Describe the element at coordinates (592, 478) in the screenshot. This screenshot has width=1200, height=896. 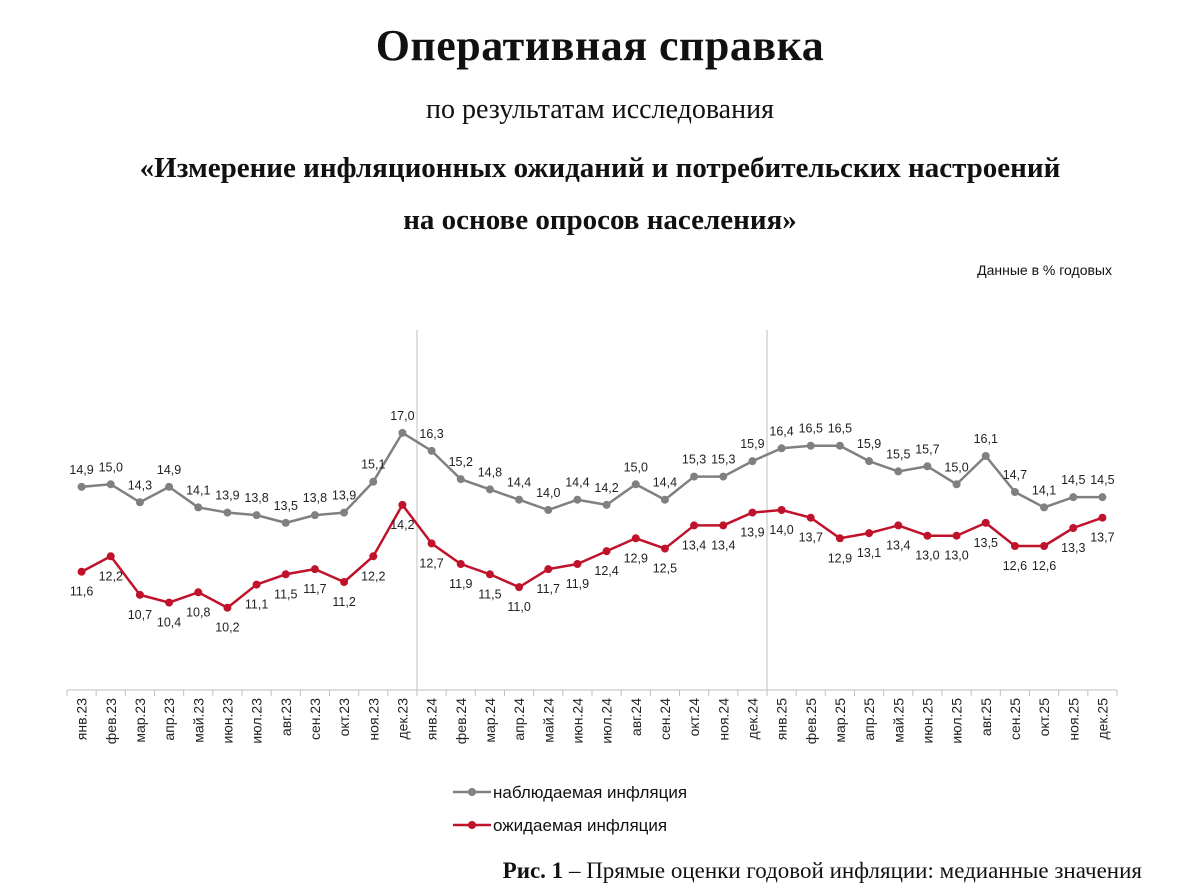
I see `series-line` at that location.